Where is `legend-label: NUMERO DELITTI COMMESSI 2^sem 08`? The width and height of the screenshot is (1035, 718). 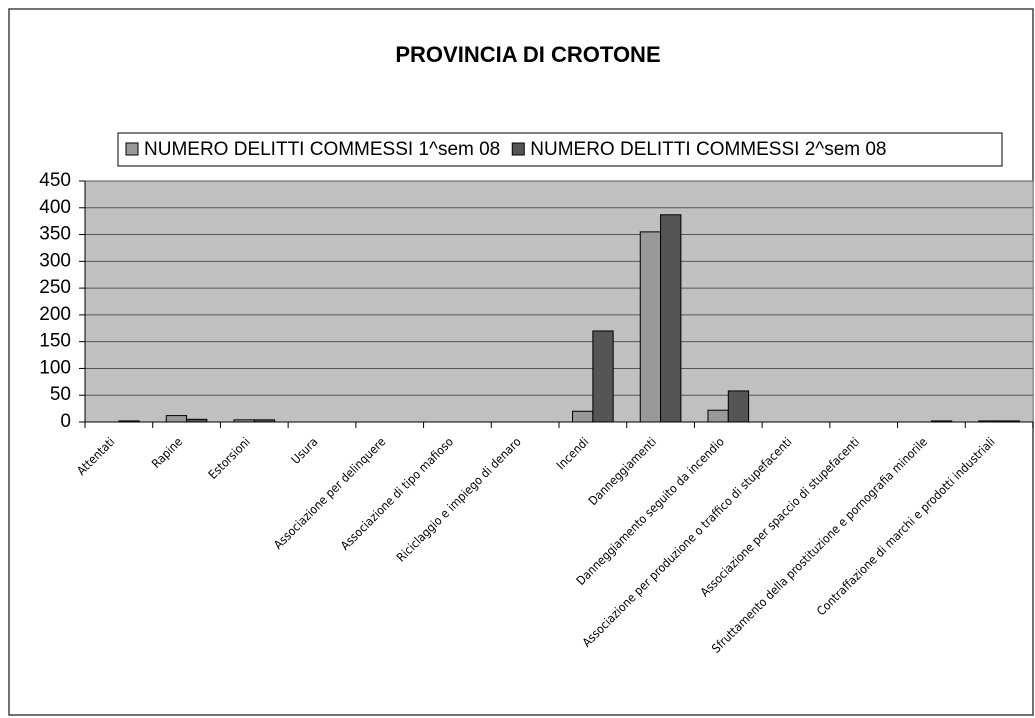 legend-label: NUMERO DELITTI COMMESSI 2^sem 08 is located at coordinates (708, 149).